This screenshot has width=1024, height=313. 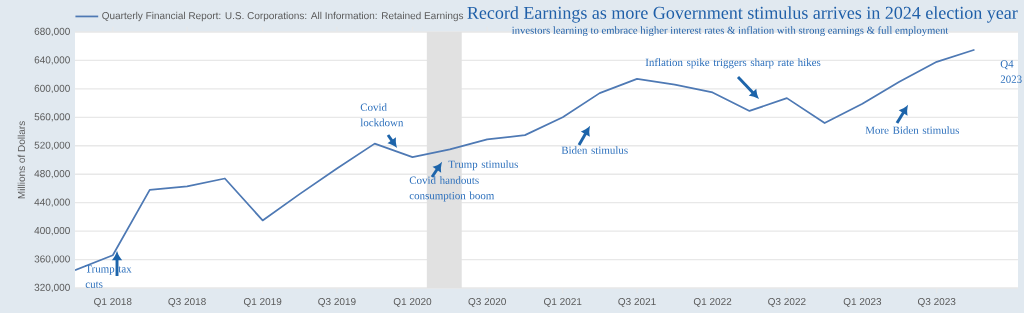 What do you see at coordinates (283, 16) in the screenshot?
I see `legend-label: Quarterly Financial Report: U.S. Corporations: All Information: Retained Earnings` at bounding box center [283, 16].